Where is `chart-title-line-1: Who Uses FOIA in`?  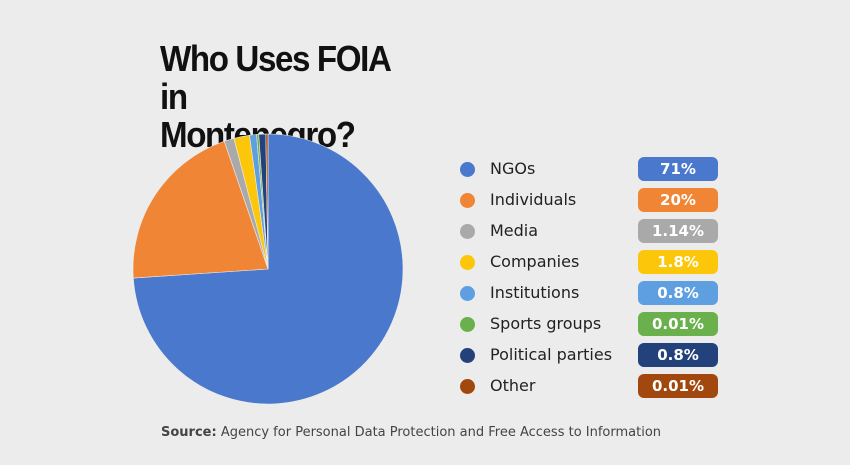 chart-title-line-1: Who Uses FOIA in is located at coordinates (275, 77).